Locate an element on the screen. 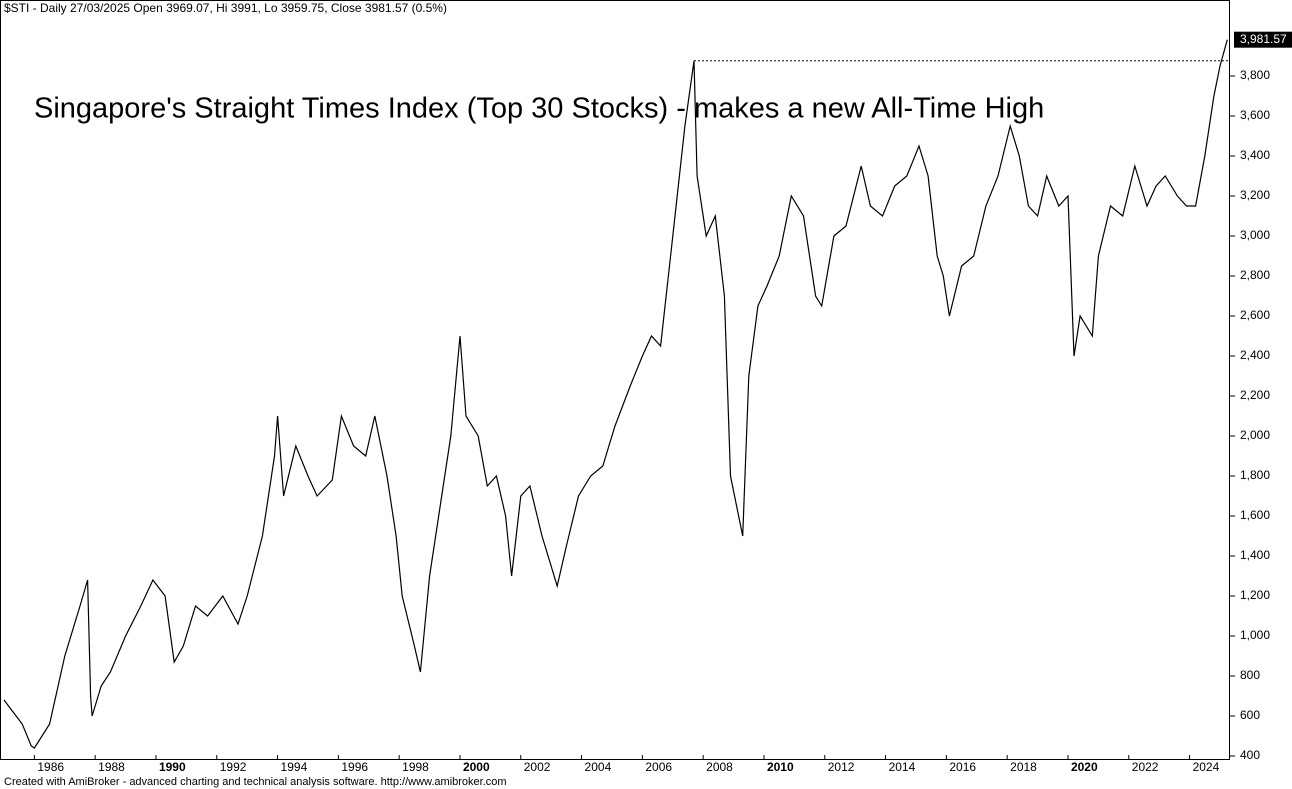 The height and width of the screenshot is (789, 1292). x-tick-label: 1994 is located at coordinates (294, 767).